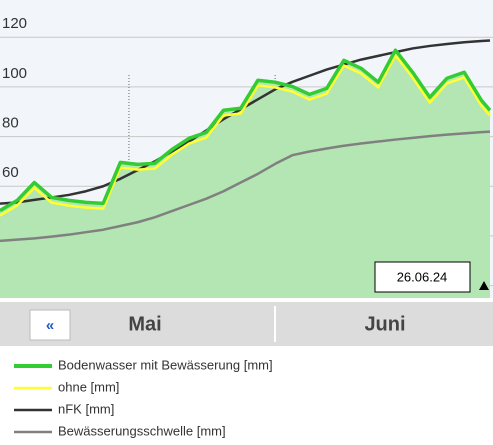 Image resolution: width=493 pixels, height=445 pixels. Describe the element at coordinates (384, 324) in the screenshot. I see `month-label: Juni` at that location.